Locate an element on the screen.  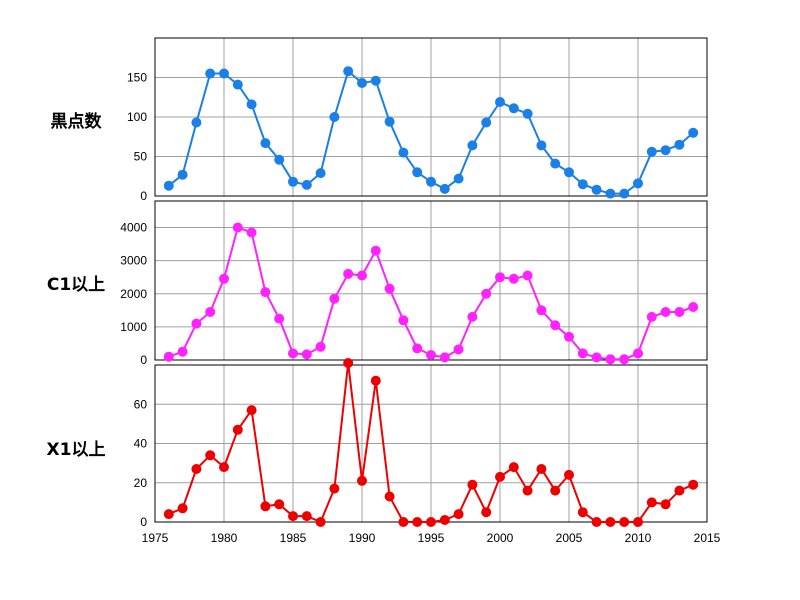
y-tick-label: 60 is located at coordinates (141, 404).